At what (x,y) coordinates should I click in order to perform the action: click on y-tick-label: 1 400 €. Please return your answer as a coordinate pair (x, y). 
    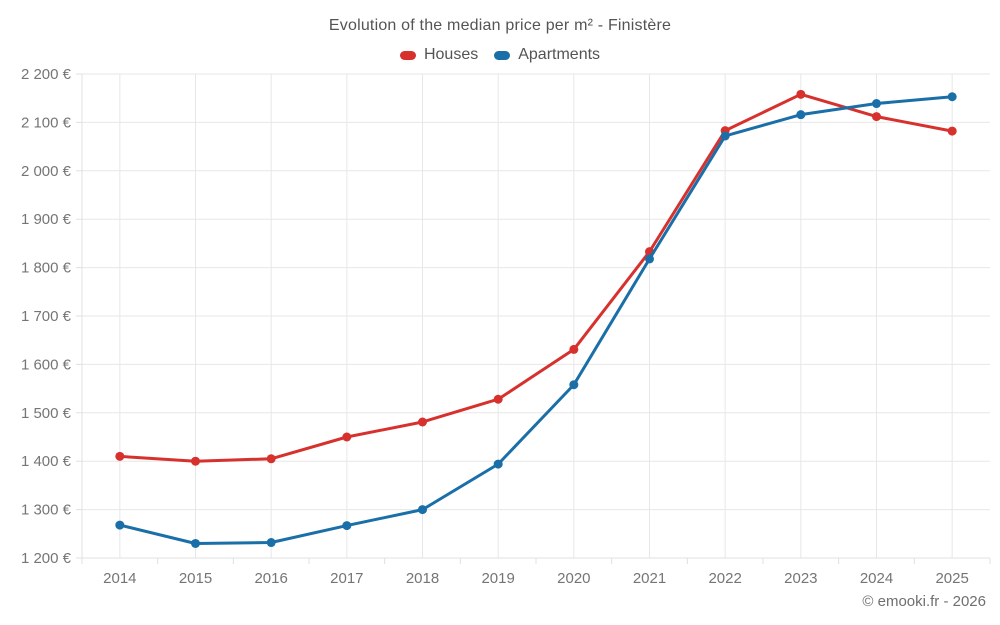
    Looking at the image, I should click on (46, 461).